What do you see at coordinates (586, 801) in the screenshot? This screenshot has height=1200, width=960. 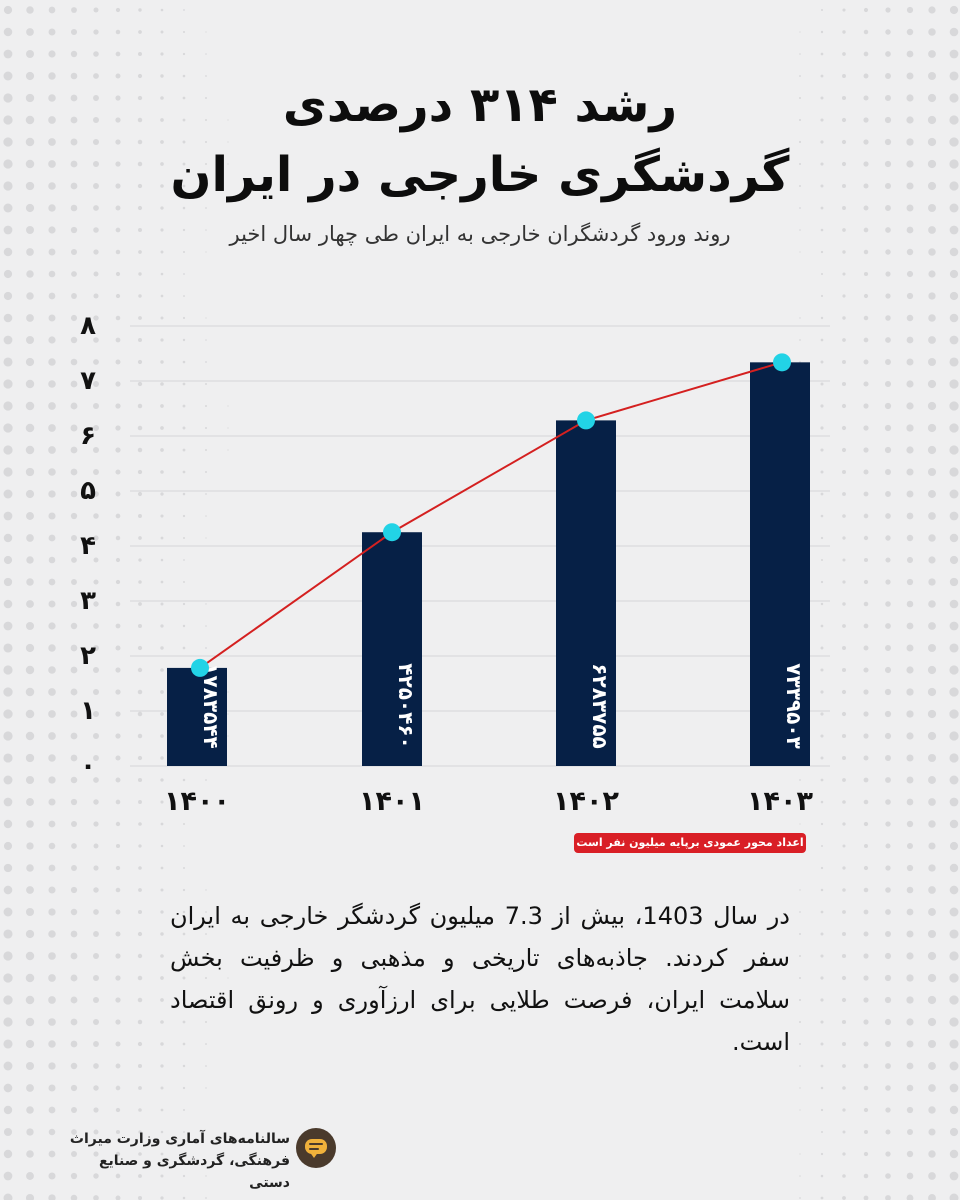 I see `x-tick-label: ۱۴۰۲` at bounding box center [586, 801].